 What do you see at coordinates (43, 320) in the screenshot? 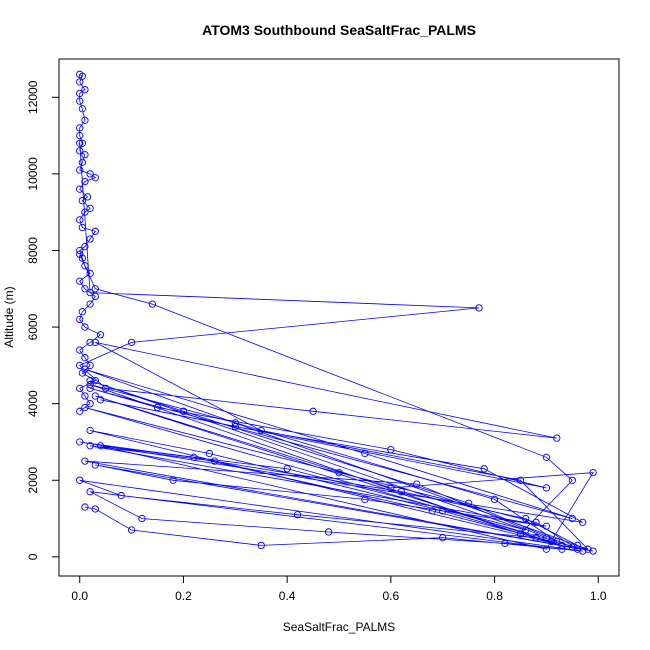
I see `y-axis: 0 2000 4000 6000 8000 10000 12000` at bounding box center [43, 320].